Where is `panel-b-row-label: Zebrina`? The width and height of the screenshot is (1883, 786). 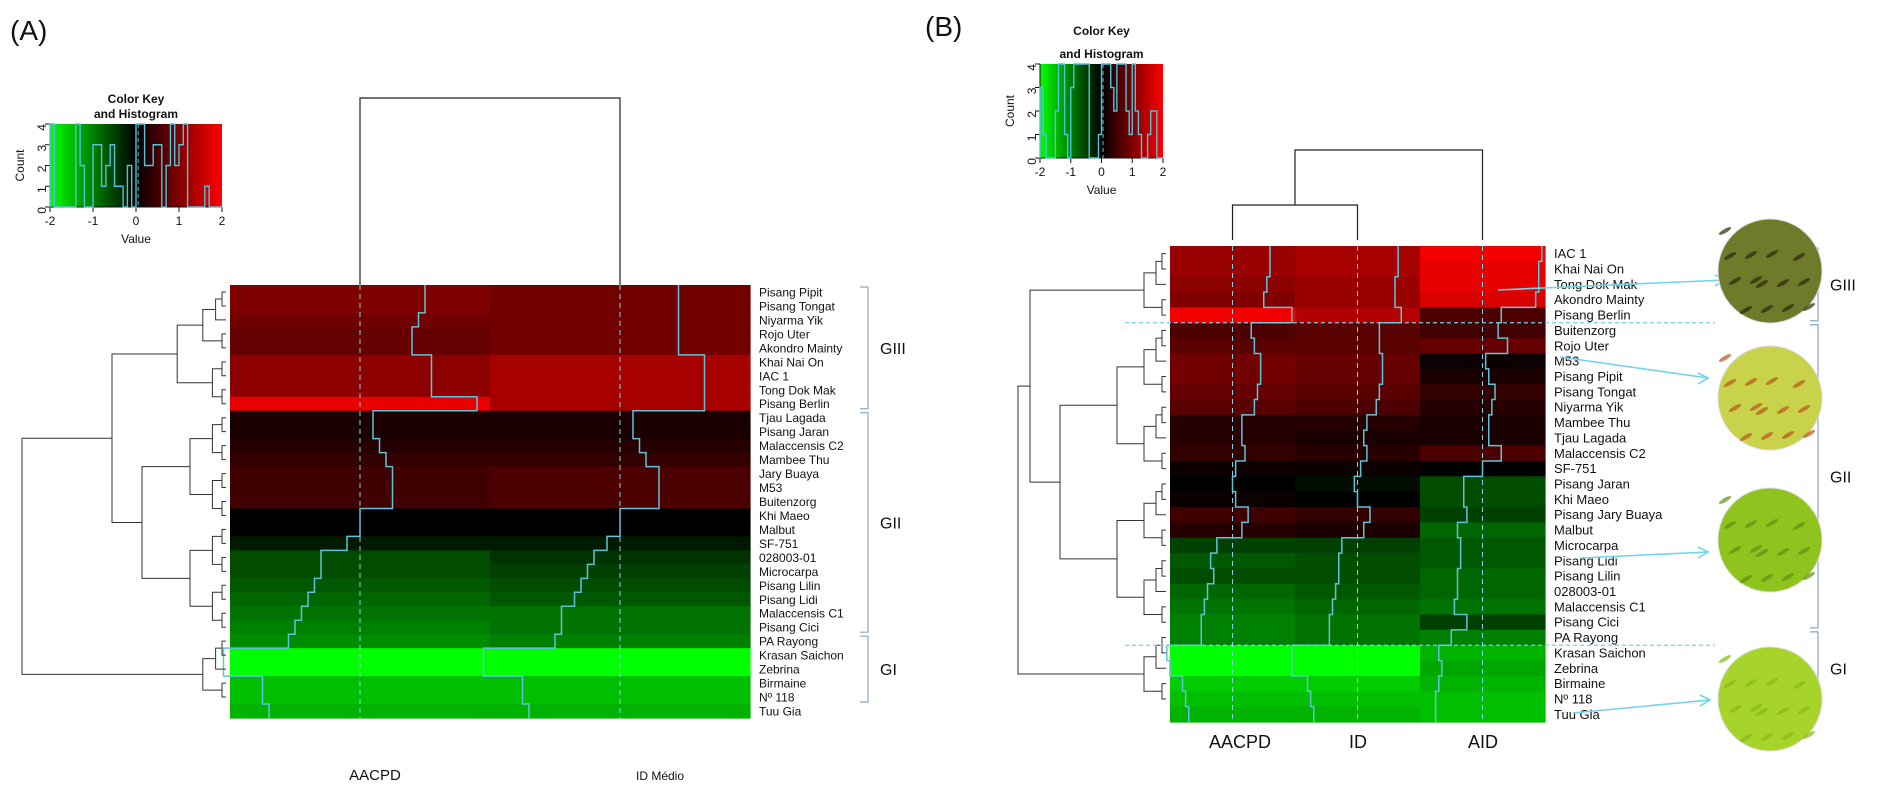
panel-b-row-label: Zebrina is located at coordinates (1576, 668).